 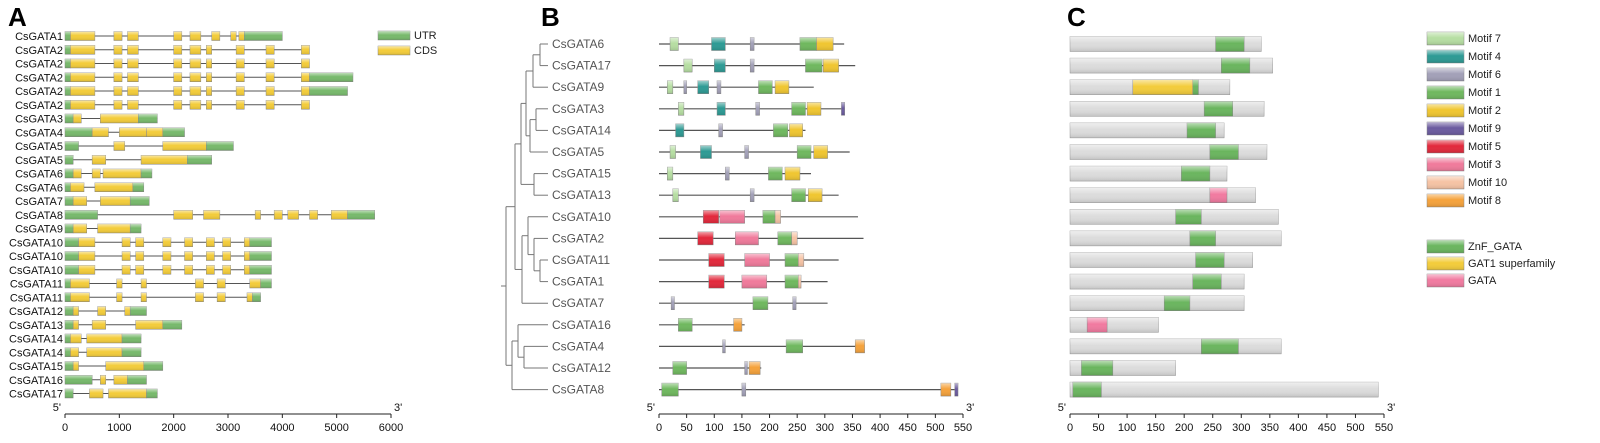 What do you see at coordinates (704, 66) in the screenshot?
I see `protein-motif-row: CsGATA17` at bounding box center [704, 66].